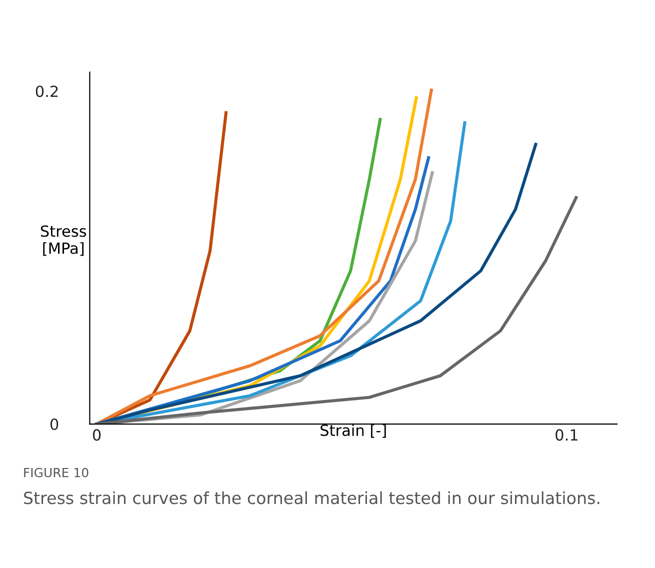 The width and height of the screenshot is (655, 568). Describe the element at coordinates (63, 240) in the screenshot. I see `y-axis-title: Stress [MPa]` at that location.